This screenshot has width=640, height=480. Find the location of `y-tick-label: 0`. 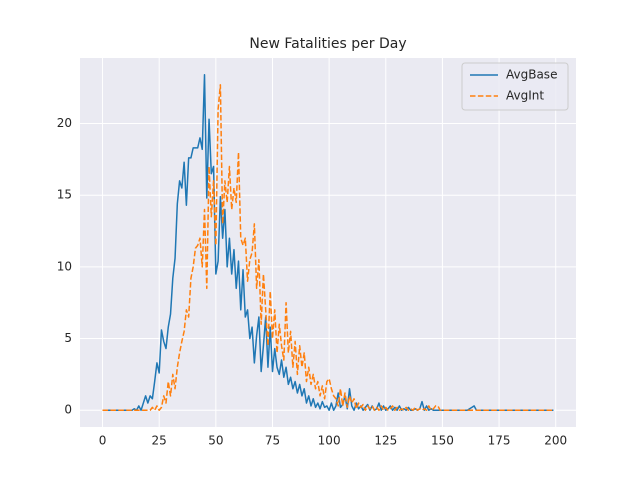

y-tick-label: 0 is located at coordinates (68, 410).